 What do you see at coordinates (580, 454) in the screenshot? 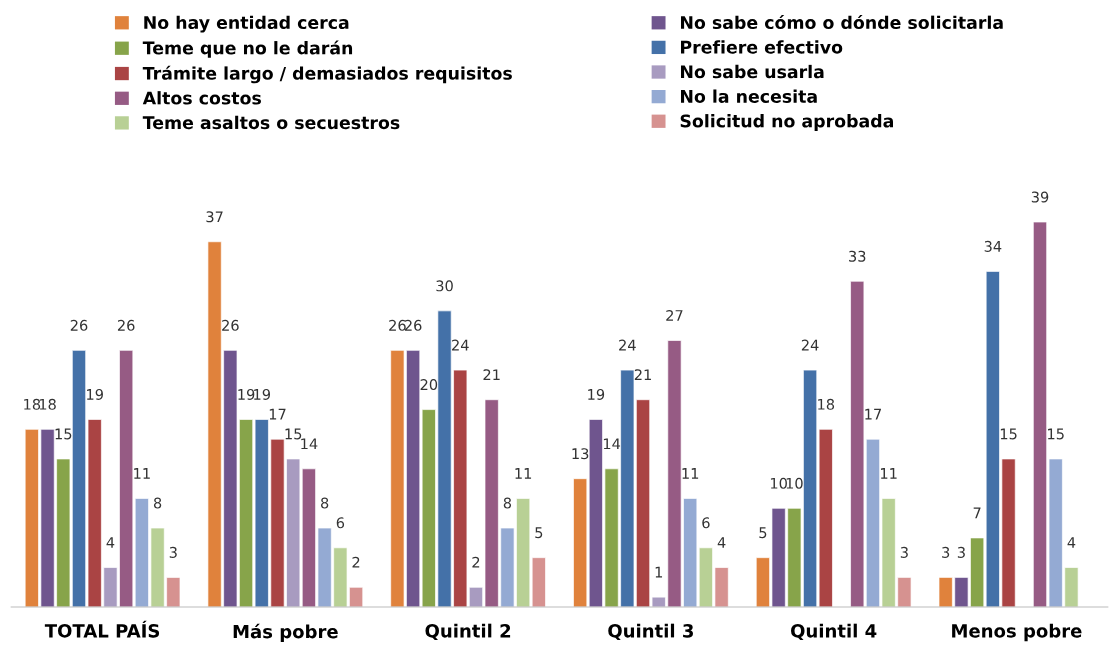
I see `data-label: 13` at bounding box center [580, 454].